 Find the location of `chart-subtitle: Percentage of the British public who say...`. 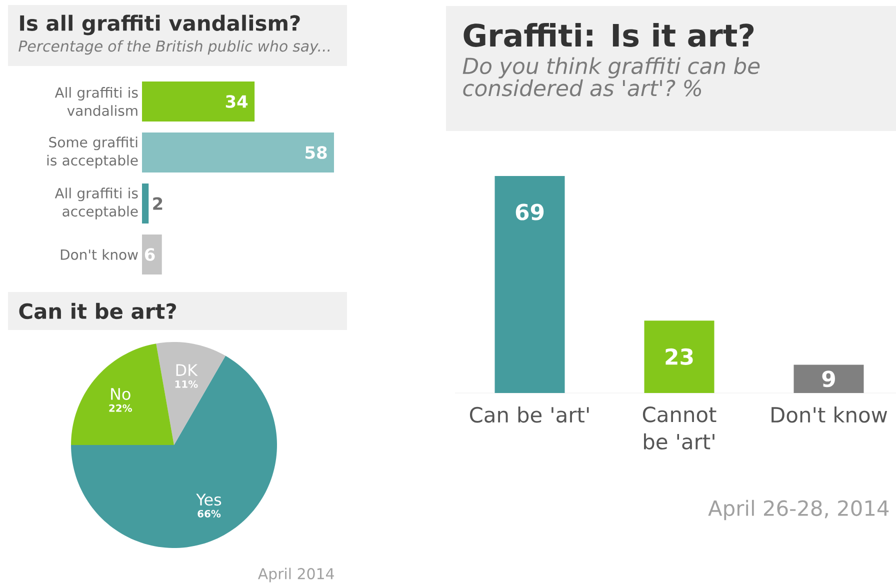

chart-subtitle: Percentage of the British public who say... is located at coordinates (174, 47).